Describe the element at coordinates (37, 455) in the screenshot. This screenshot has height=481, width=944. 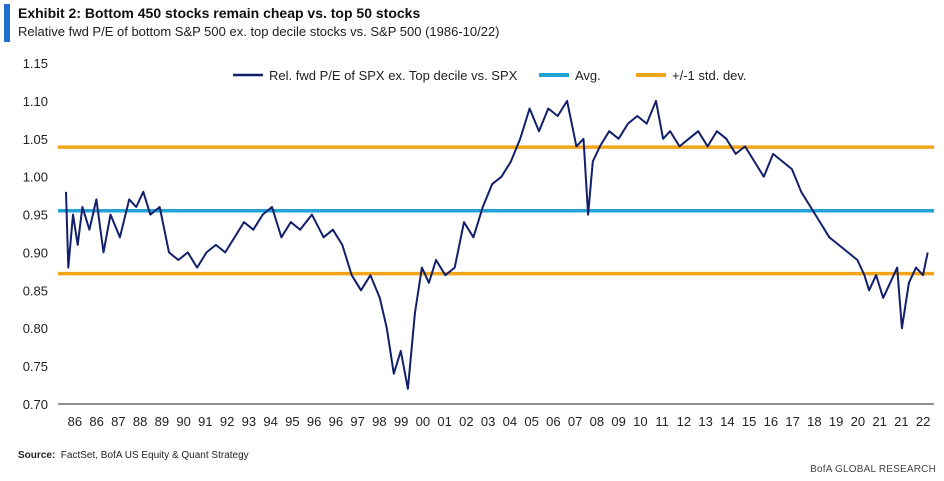
I see `source-label: Source:` at that location.